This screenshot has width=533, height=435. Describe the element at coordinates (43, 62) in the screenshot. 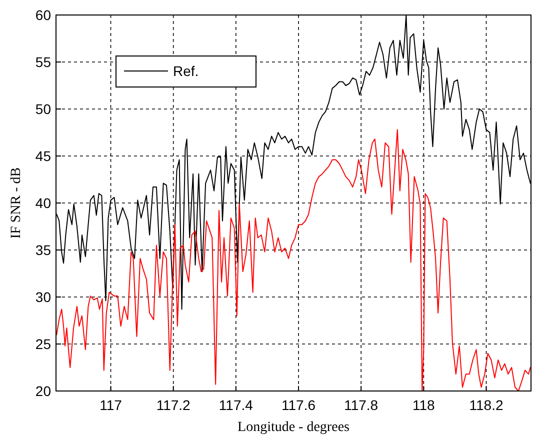

I see `y-tick-label: 55` at that location.